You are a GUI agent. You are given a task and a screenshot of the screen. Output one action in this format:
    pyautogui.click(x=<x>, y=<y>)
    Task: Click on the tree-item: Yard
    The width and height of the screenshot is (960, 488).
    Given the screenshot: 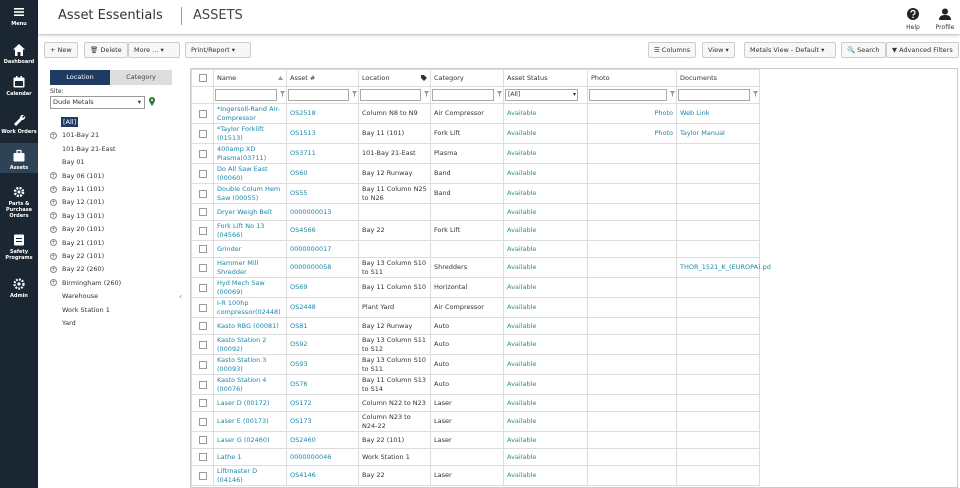 What is the action you would take?
    pyautogui.click(x=63, y=323)
    